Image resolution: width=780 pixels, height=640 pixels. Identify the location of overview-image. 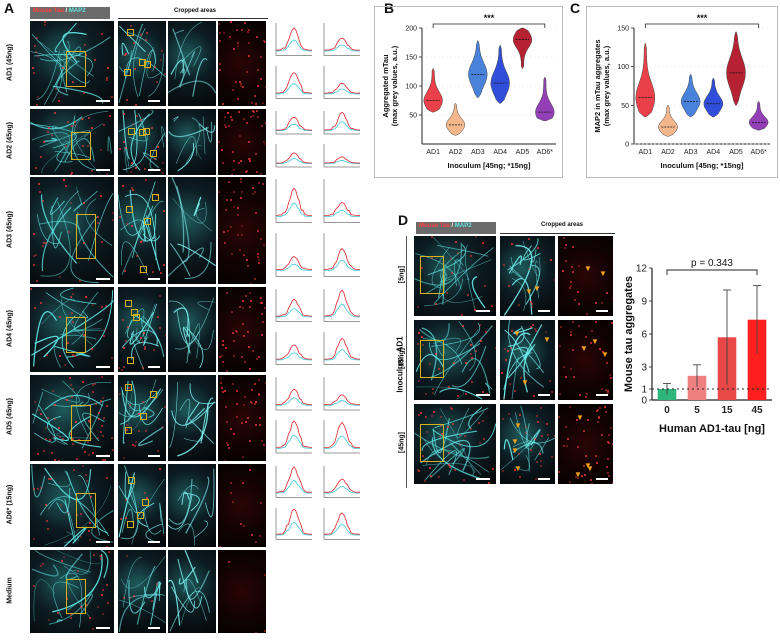
(72, 418).